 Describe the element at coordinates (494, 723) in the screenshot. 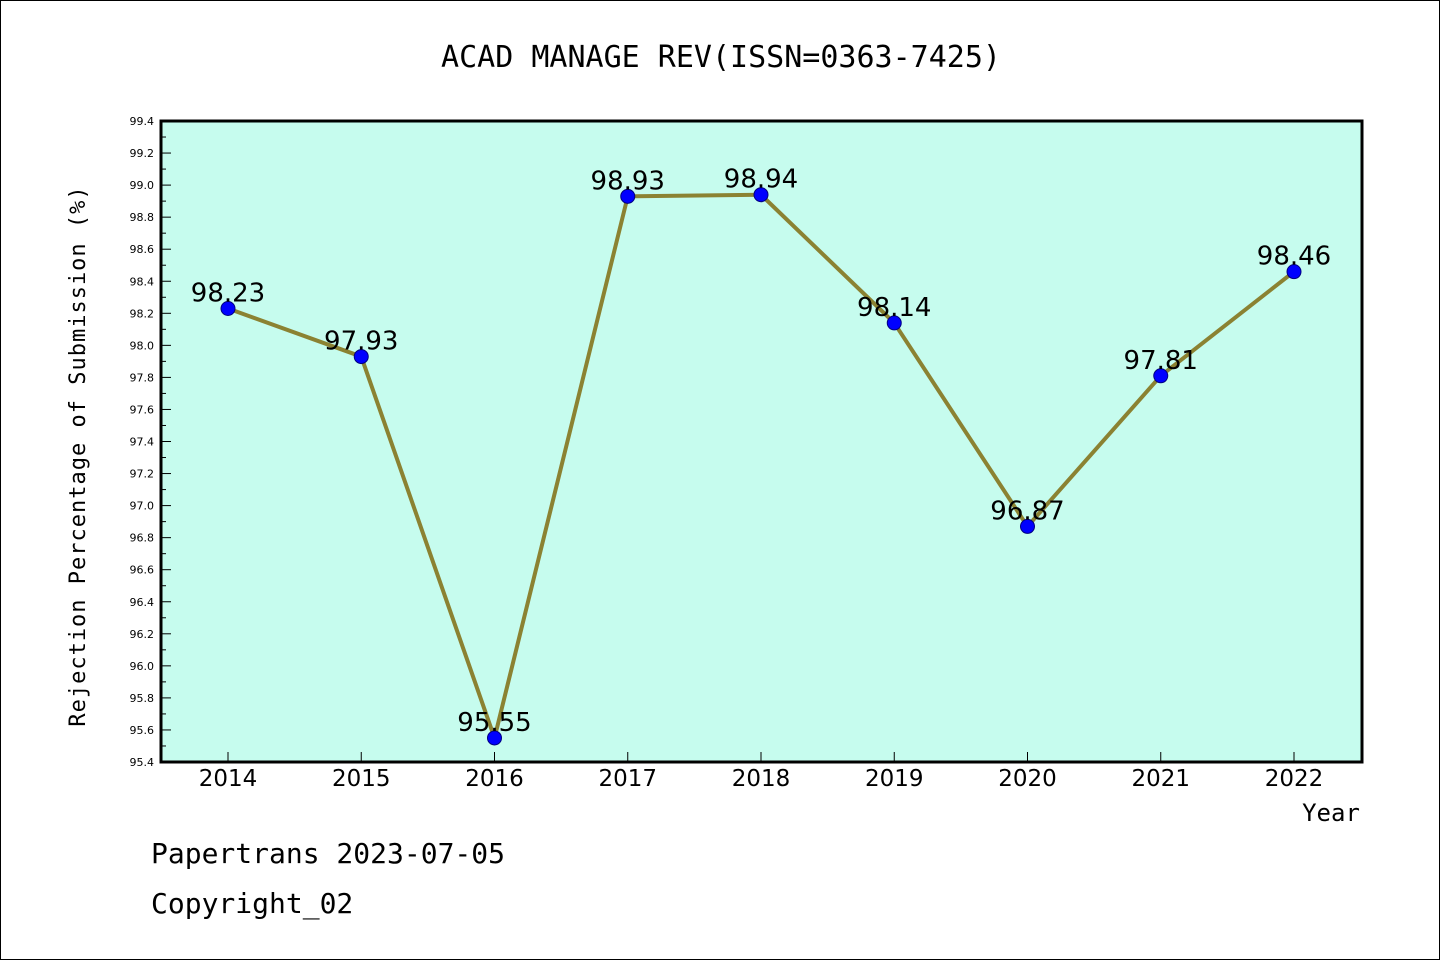

I see `data-label: 95.55` at that location.